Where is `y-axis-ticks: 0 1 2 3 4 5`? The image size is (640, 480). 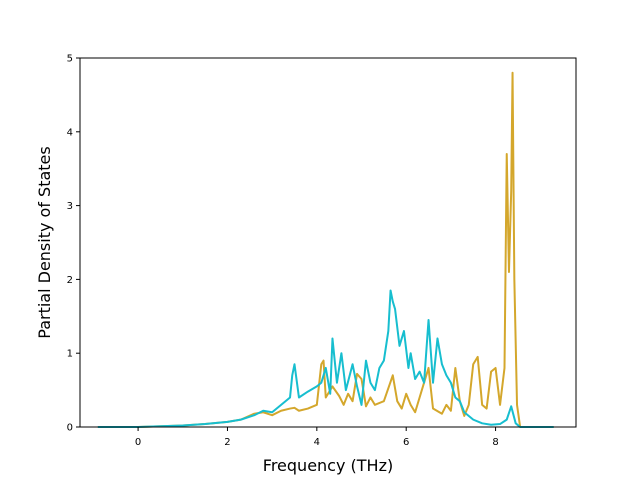
y-axis-ticks: 0 1 2 3 4 5 is located at coordinates (73, 244).